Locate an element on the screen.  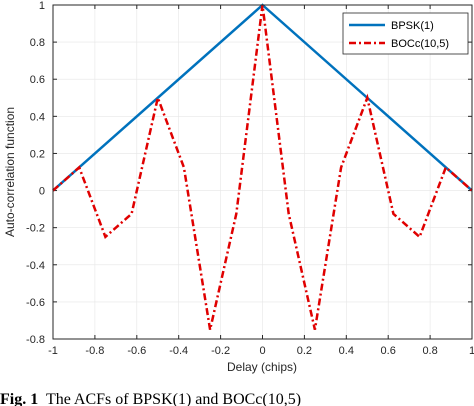
caption-label: Fig. 1 is located at coordinates (19, 398).